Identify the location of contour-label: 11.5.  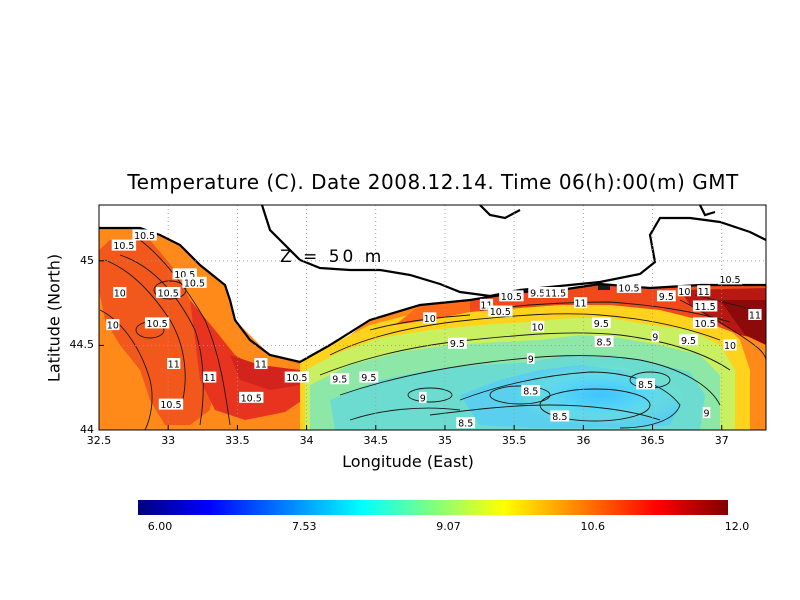
(705, 307).